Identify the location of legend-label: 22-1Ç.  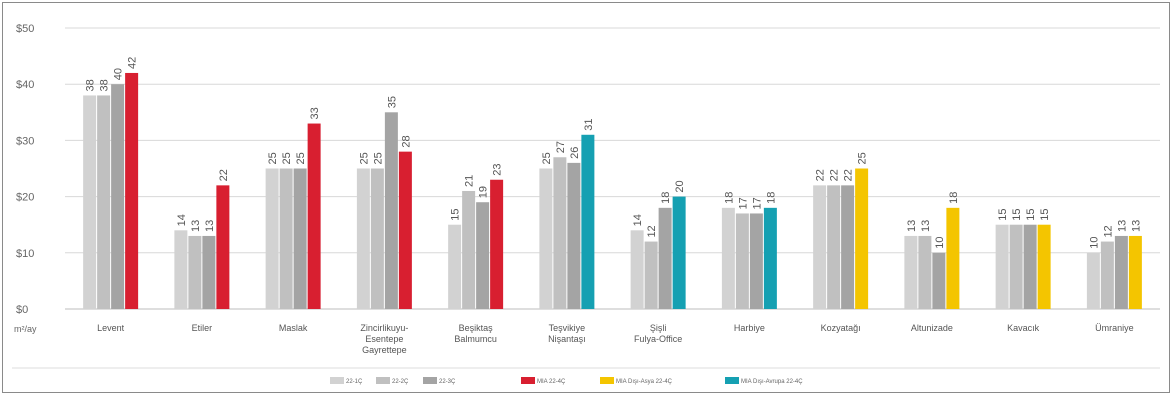
(354, 382).